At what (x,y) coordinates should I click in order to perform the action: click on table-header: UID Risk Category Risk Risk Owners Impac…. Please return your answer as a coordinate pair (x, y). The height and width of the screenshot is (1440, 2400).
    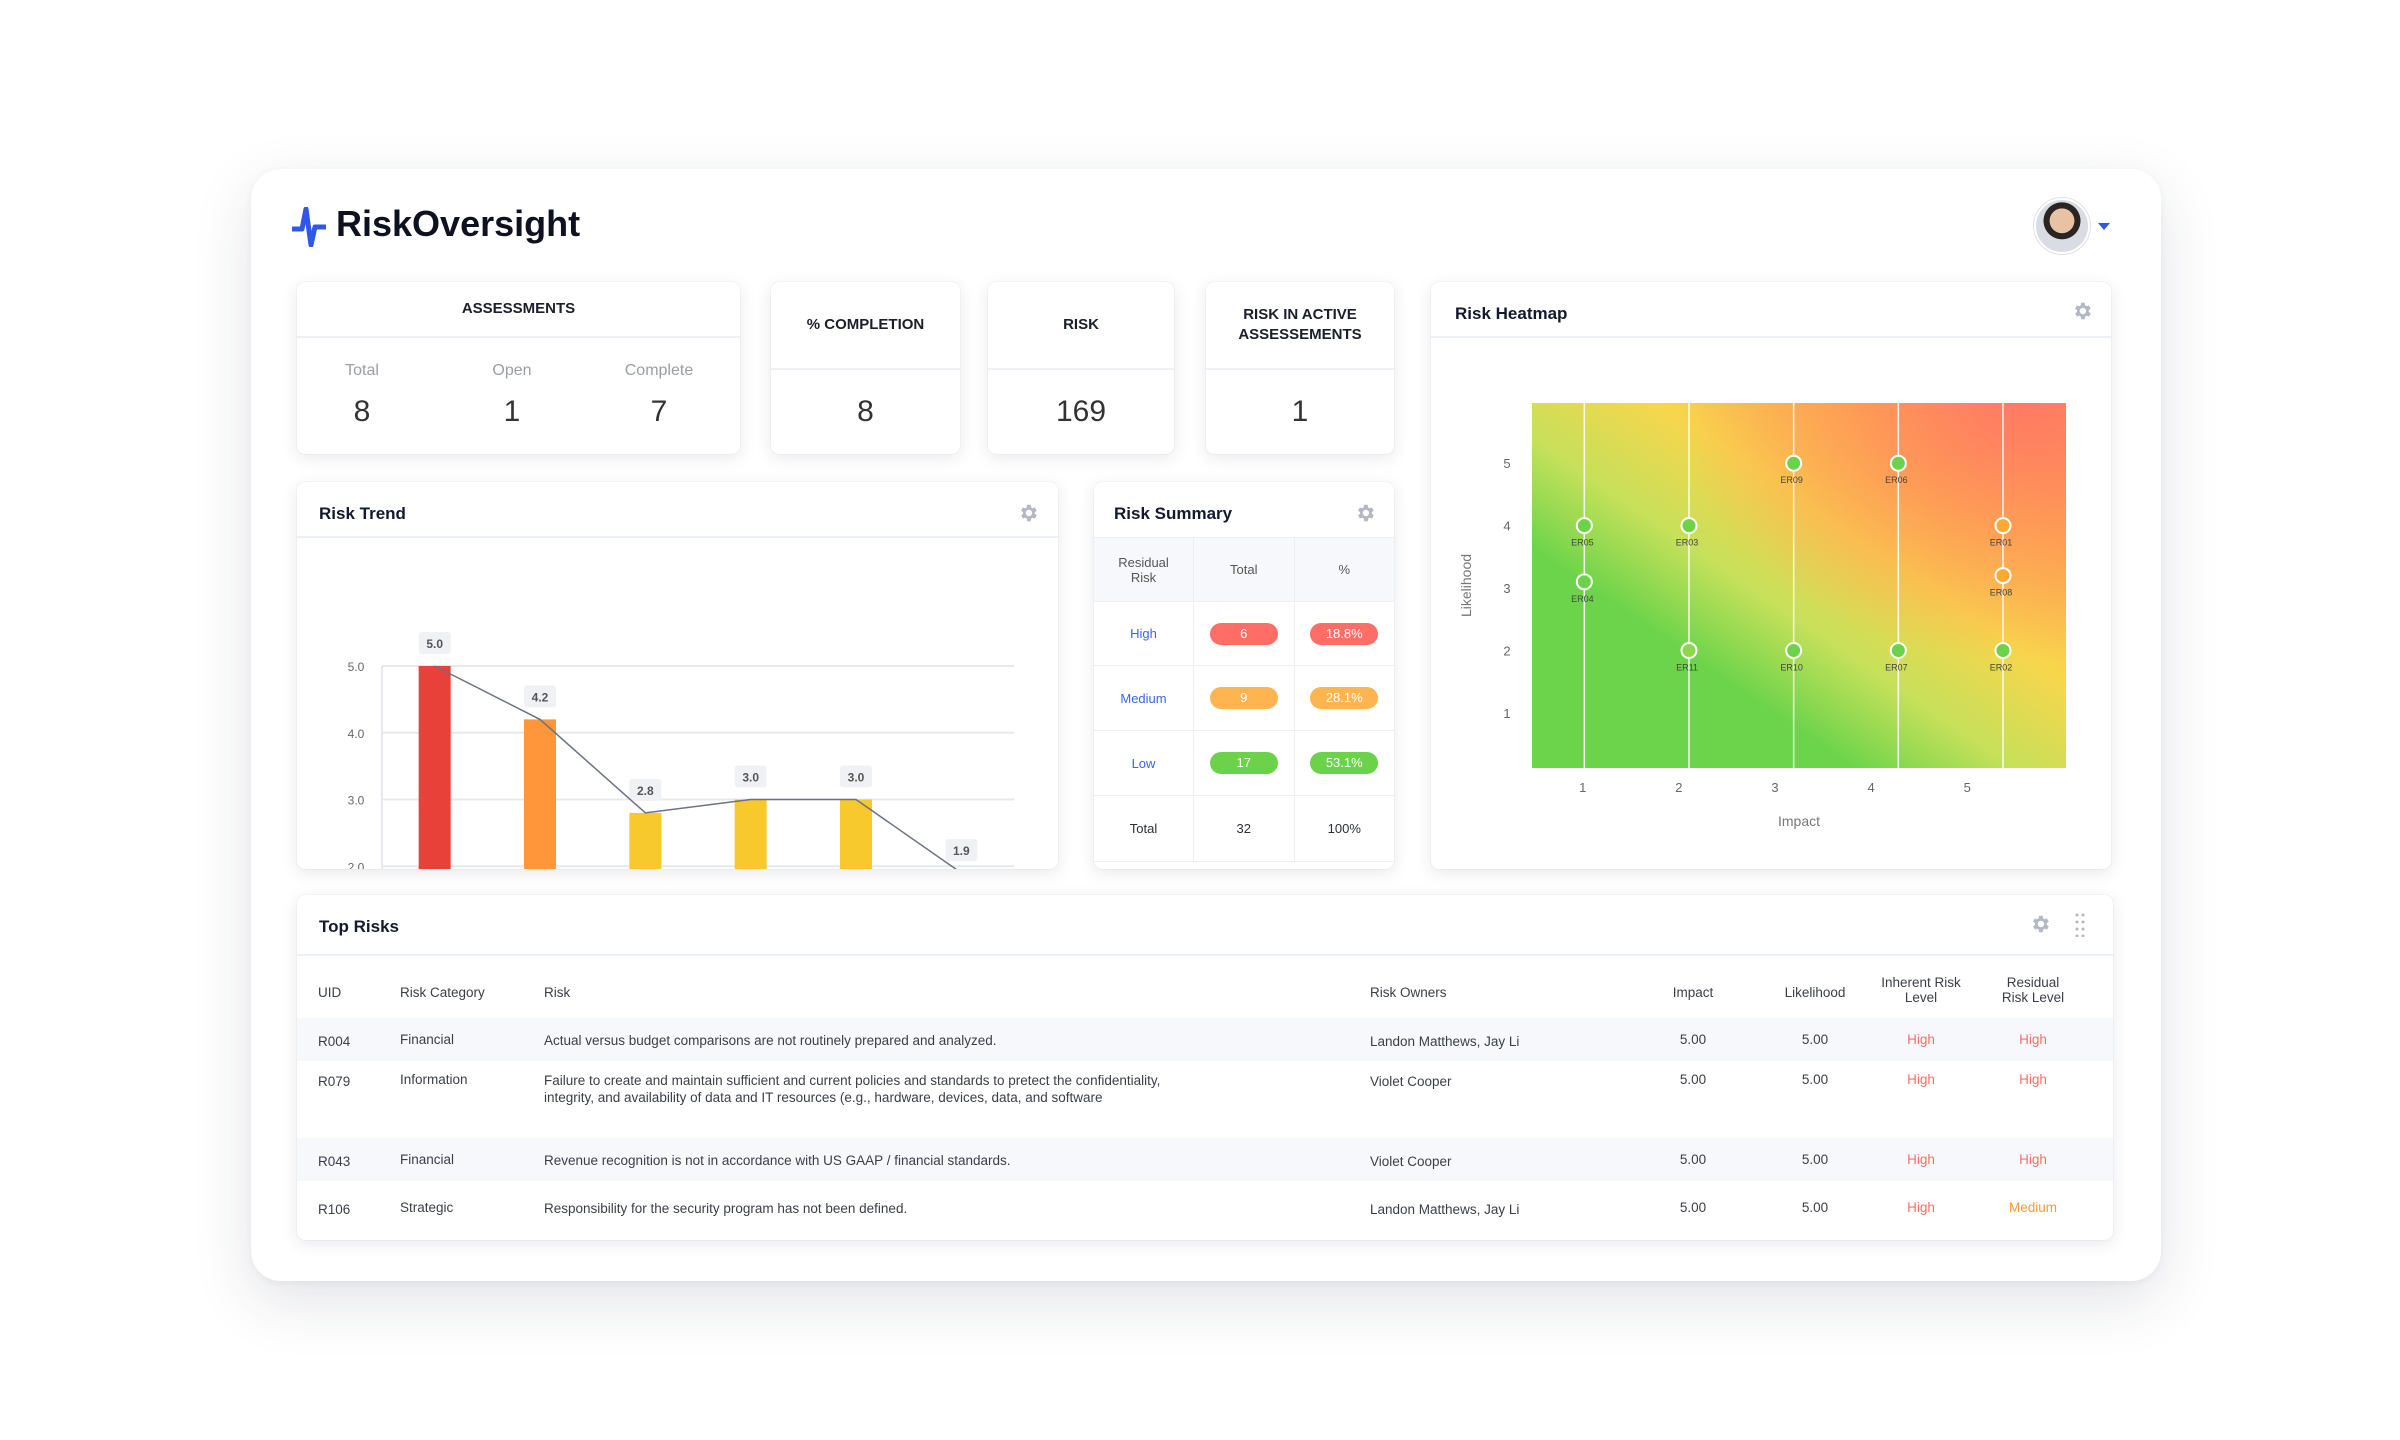
    Looking at the image, I should click on (1205, 995).